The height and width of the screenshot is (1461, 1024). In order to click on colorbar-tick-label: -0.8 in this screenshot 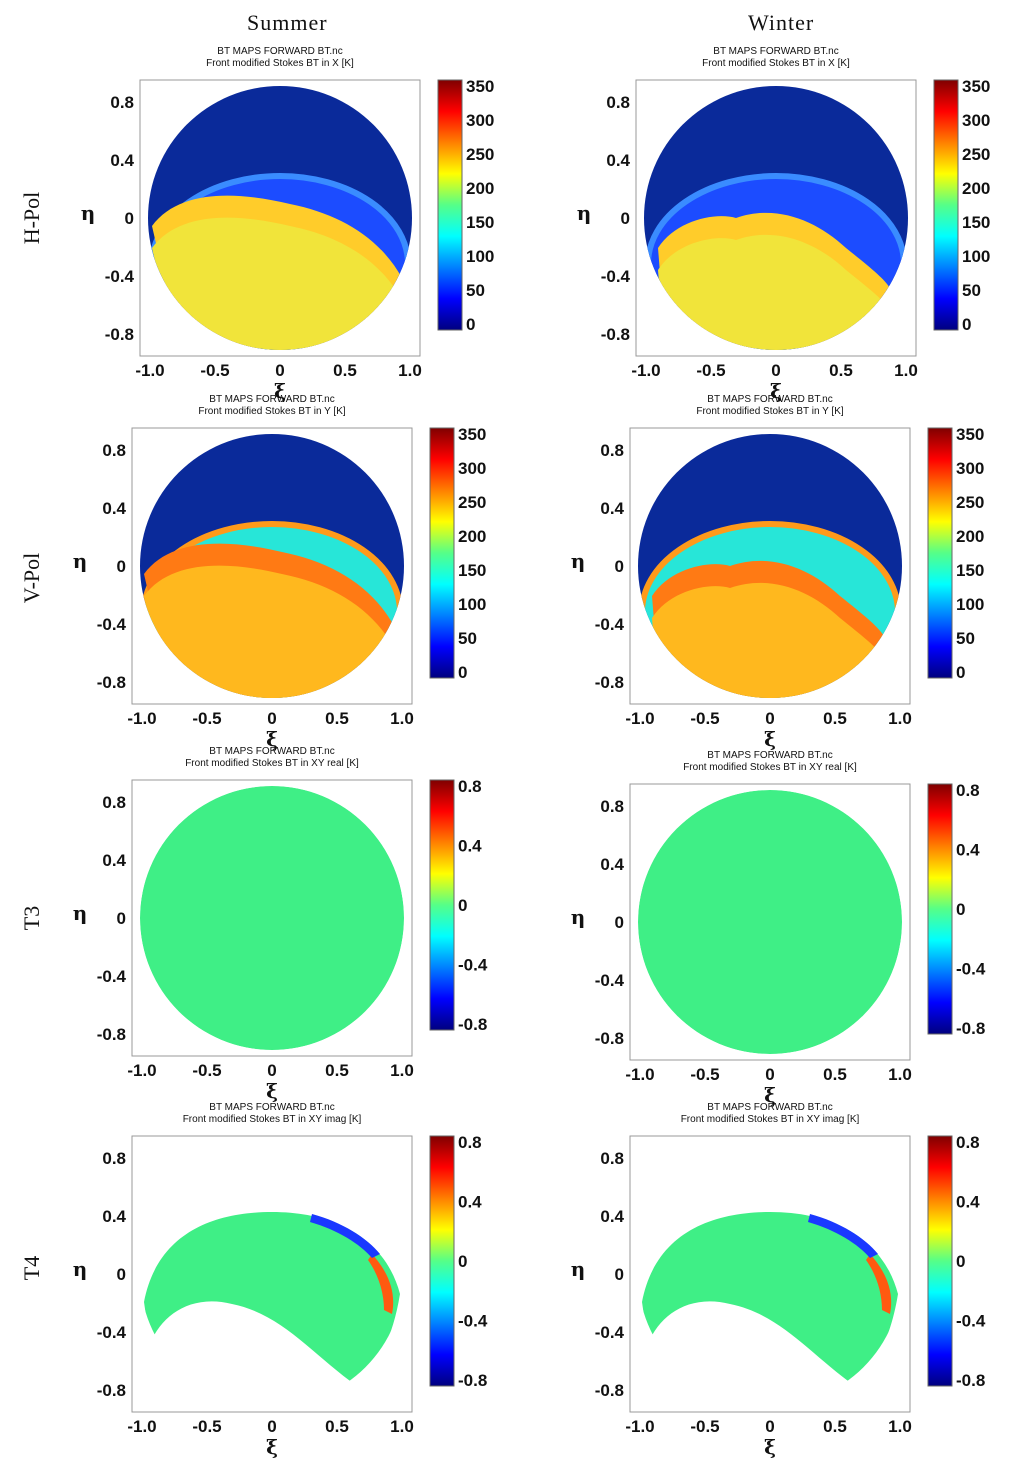, I will do `click(970, 1380)`.